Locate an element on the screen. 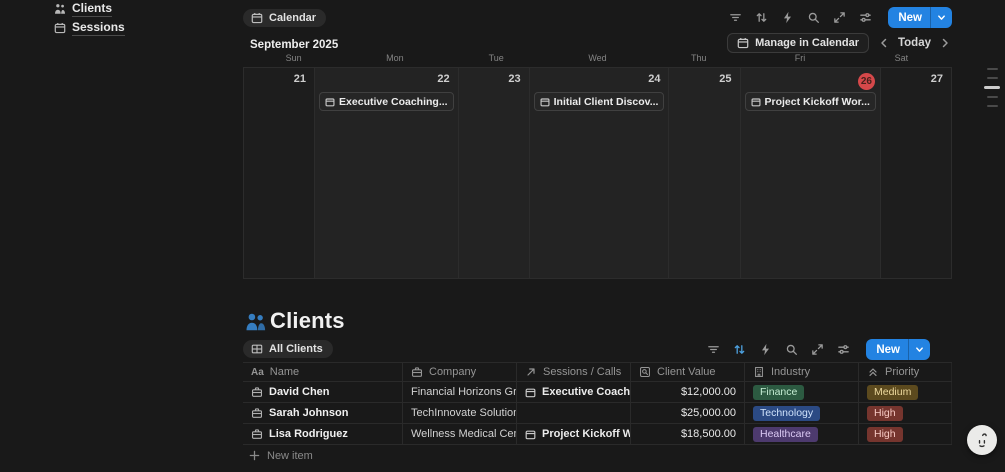 This screenshot has width=1005, height=472. session-cell: Project Kickoff Workshop is located at coordinates (574, 434).